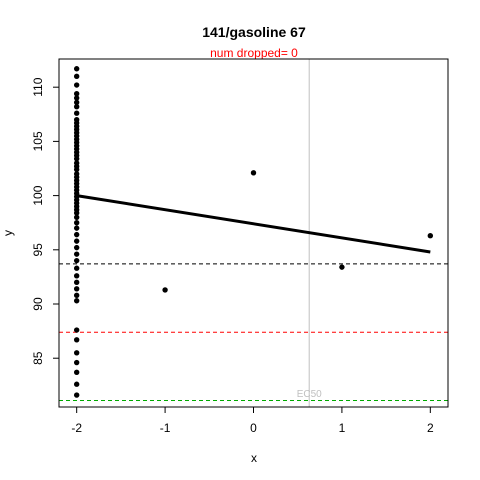 This screenshot has height=480, width=480. What do you see at coordinates (254, 458) in the screenshot?
I see `x-axis-label: x` at bounding box center [254, 458].